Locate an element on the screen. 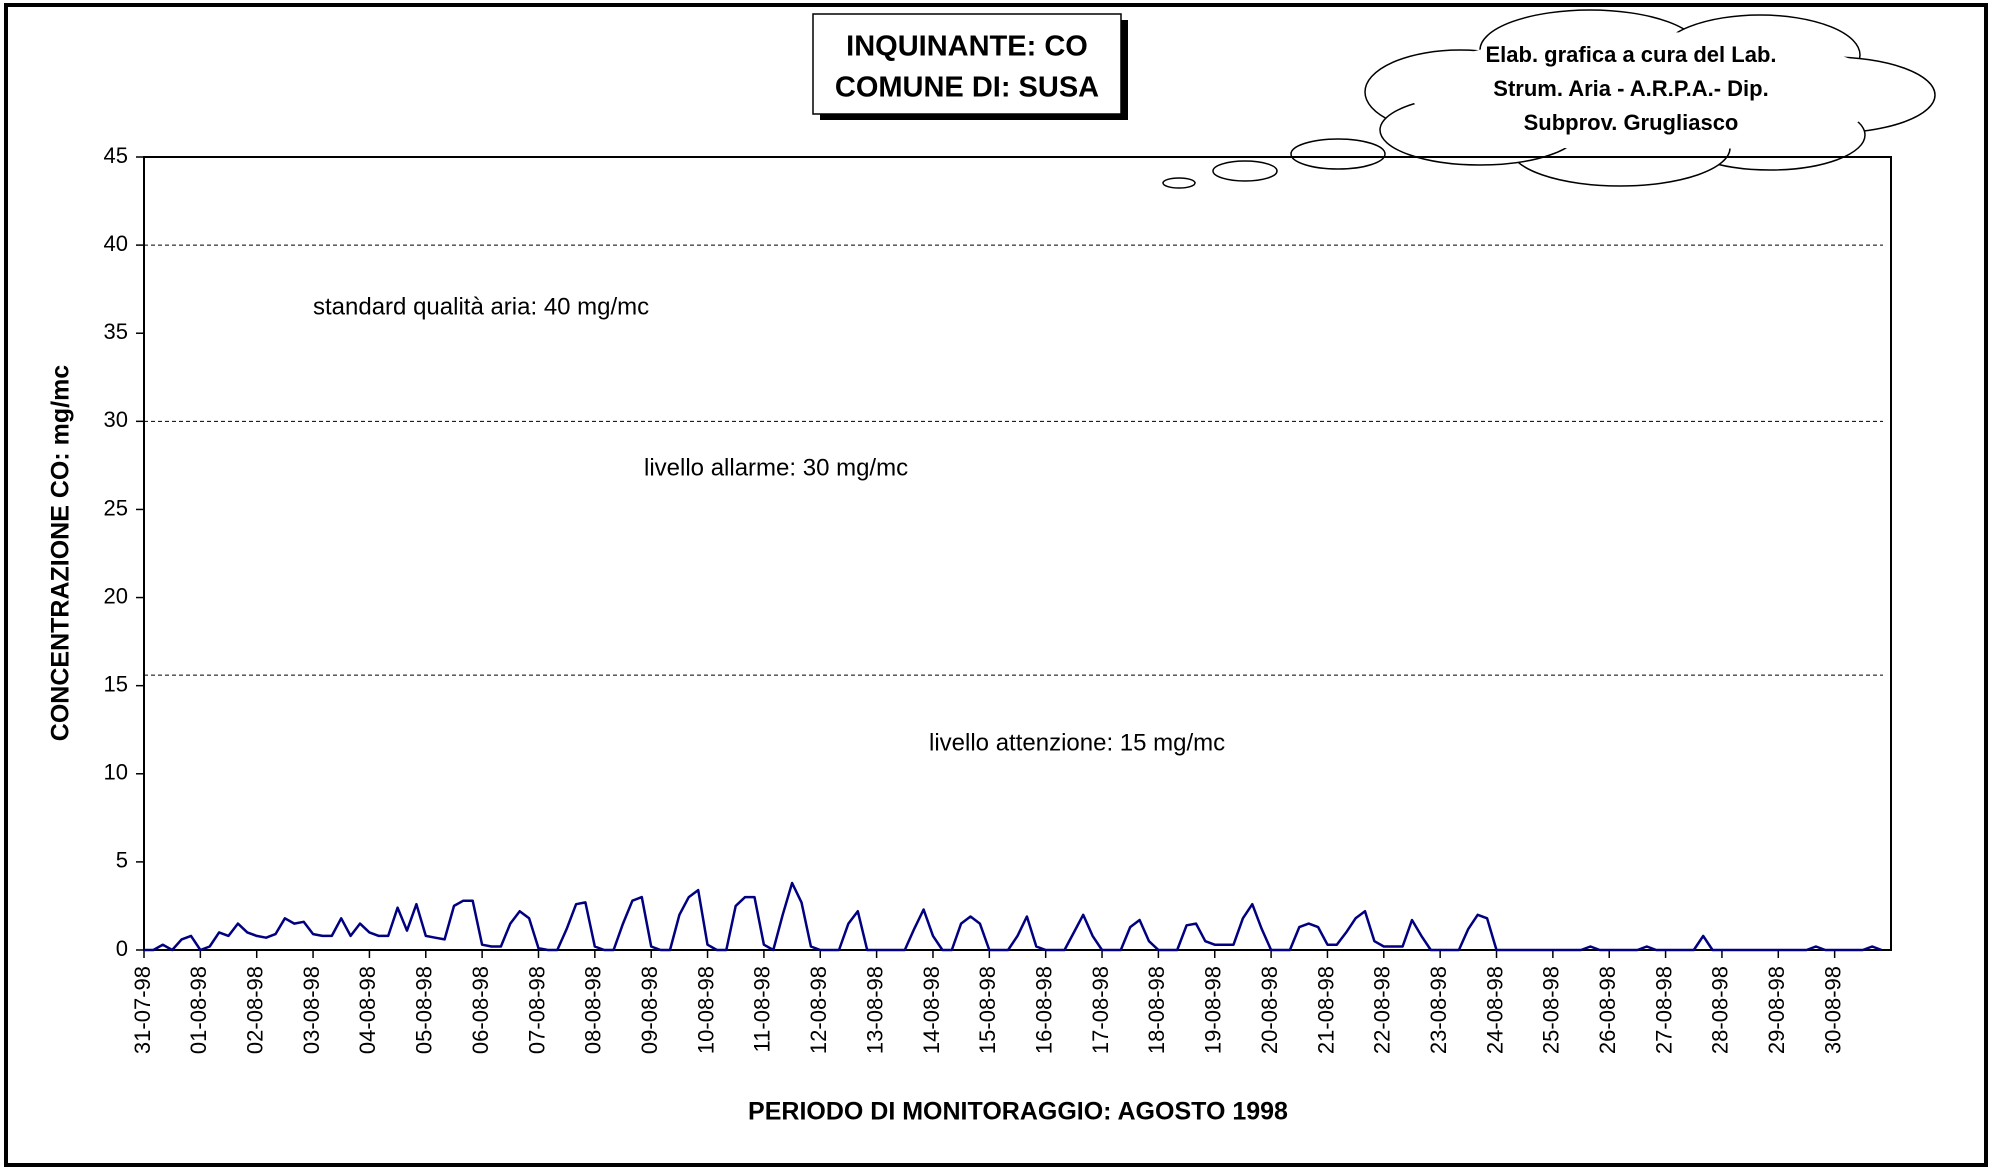 This screenshot has width=1995, height=1172. x-tick-label: 21-08-98 is located at coordinates (1325, 1010).